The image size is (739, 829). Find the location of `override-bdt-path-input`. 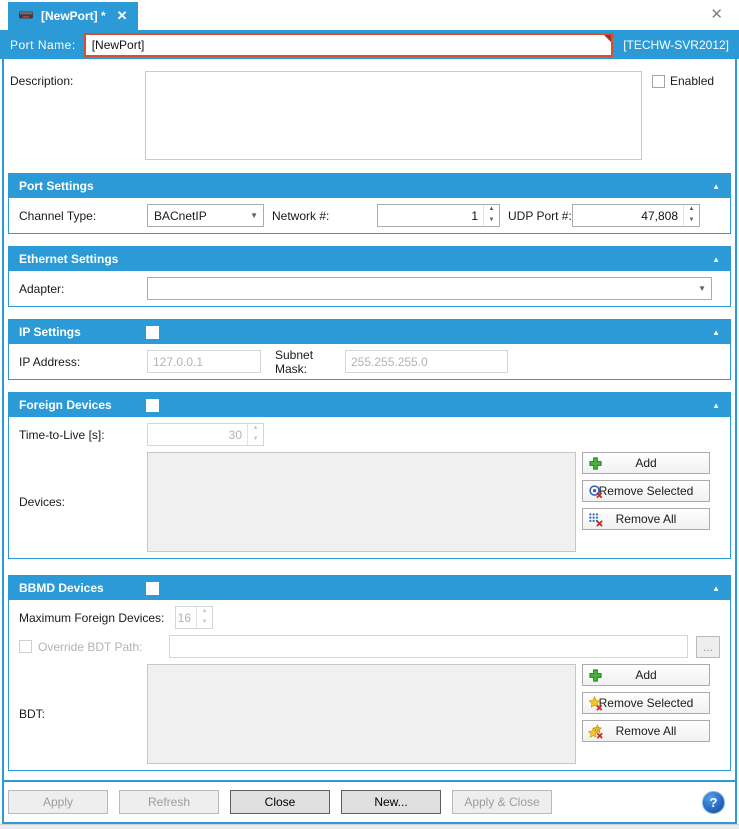

override-bdt-path-input is located at coordinates (428, 646).